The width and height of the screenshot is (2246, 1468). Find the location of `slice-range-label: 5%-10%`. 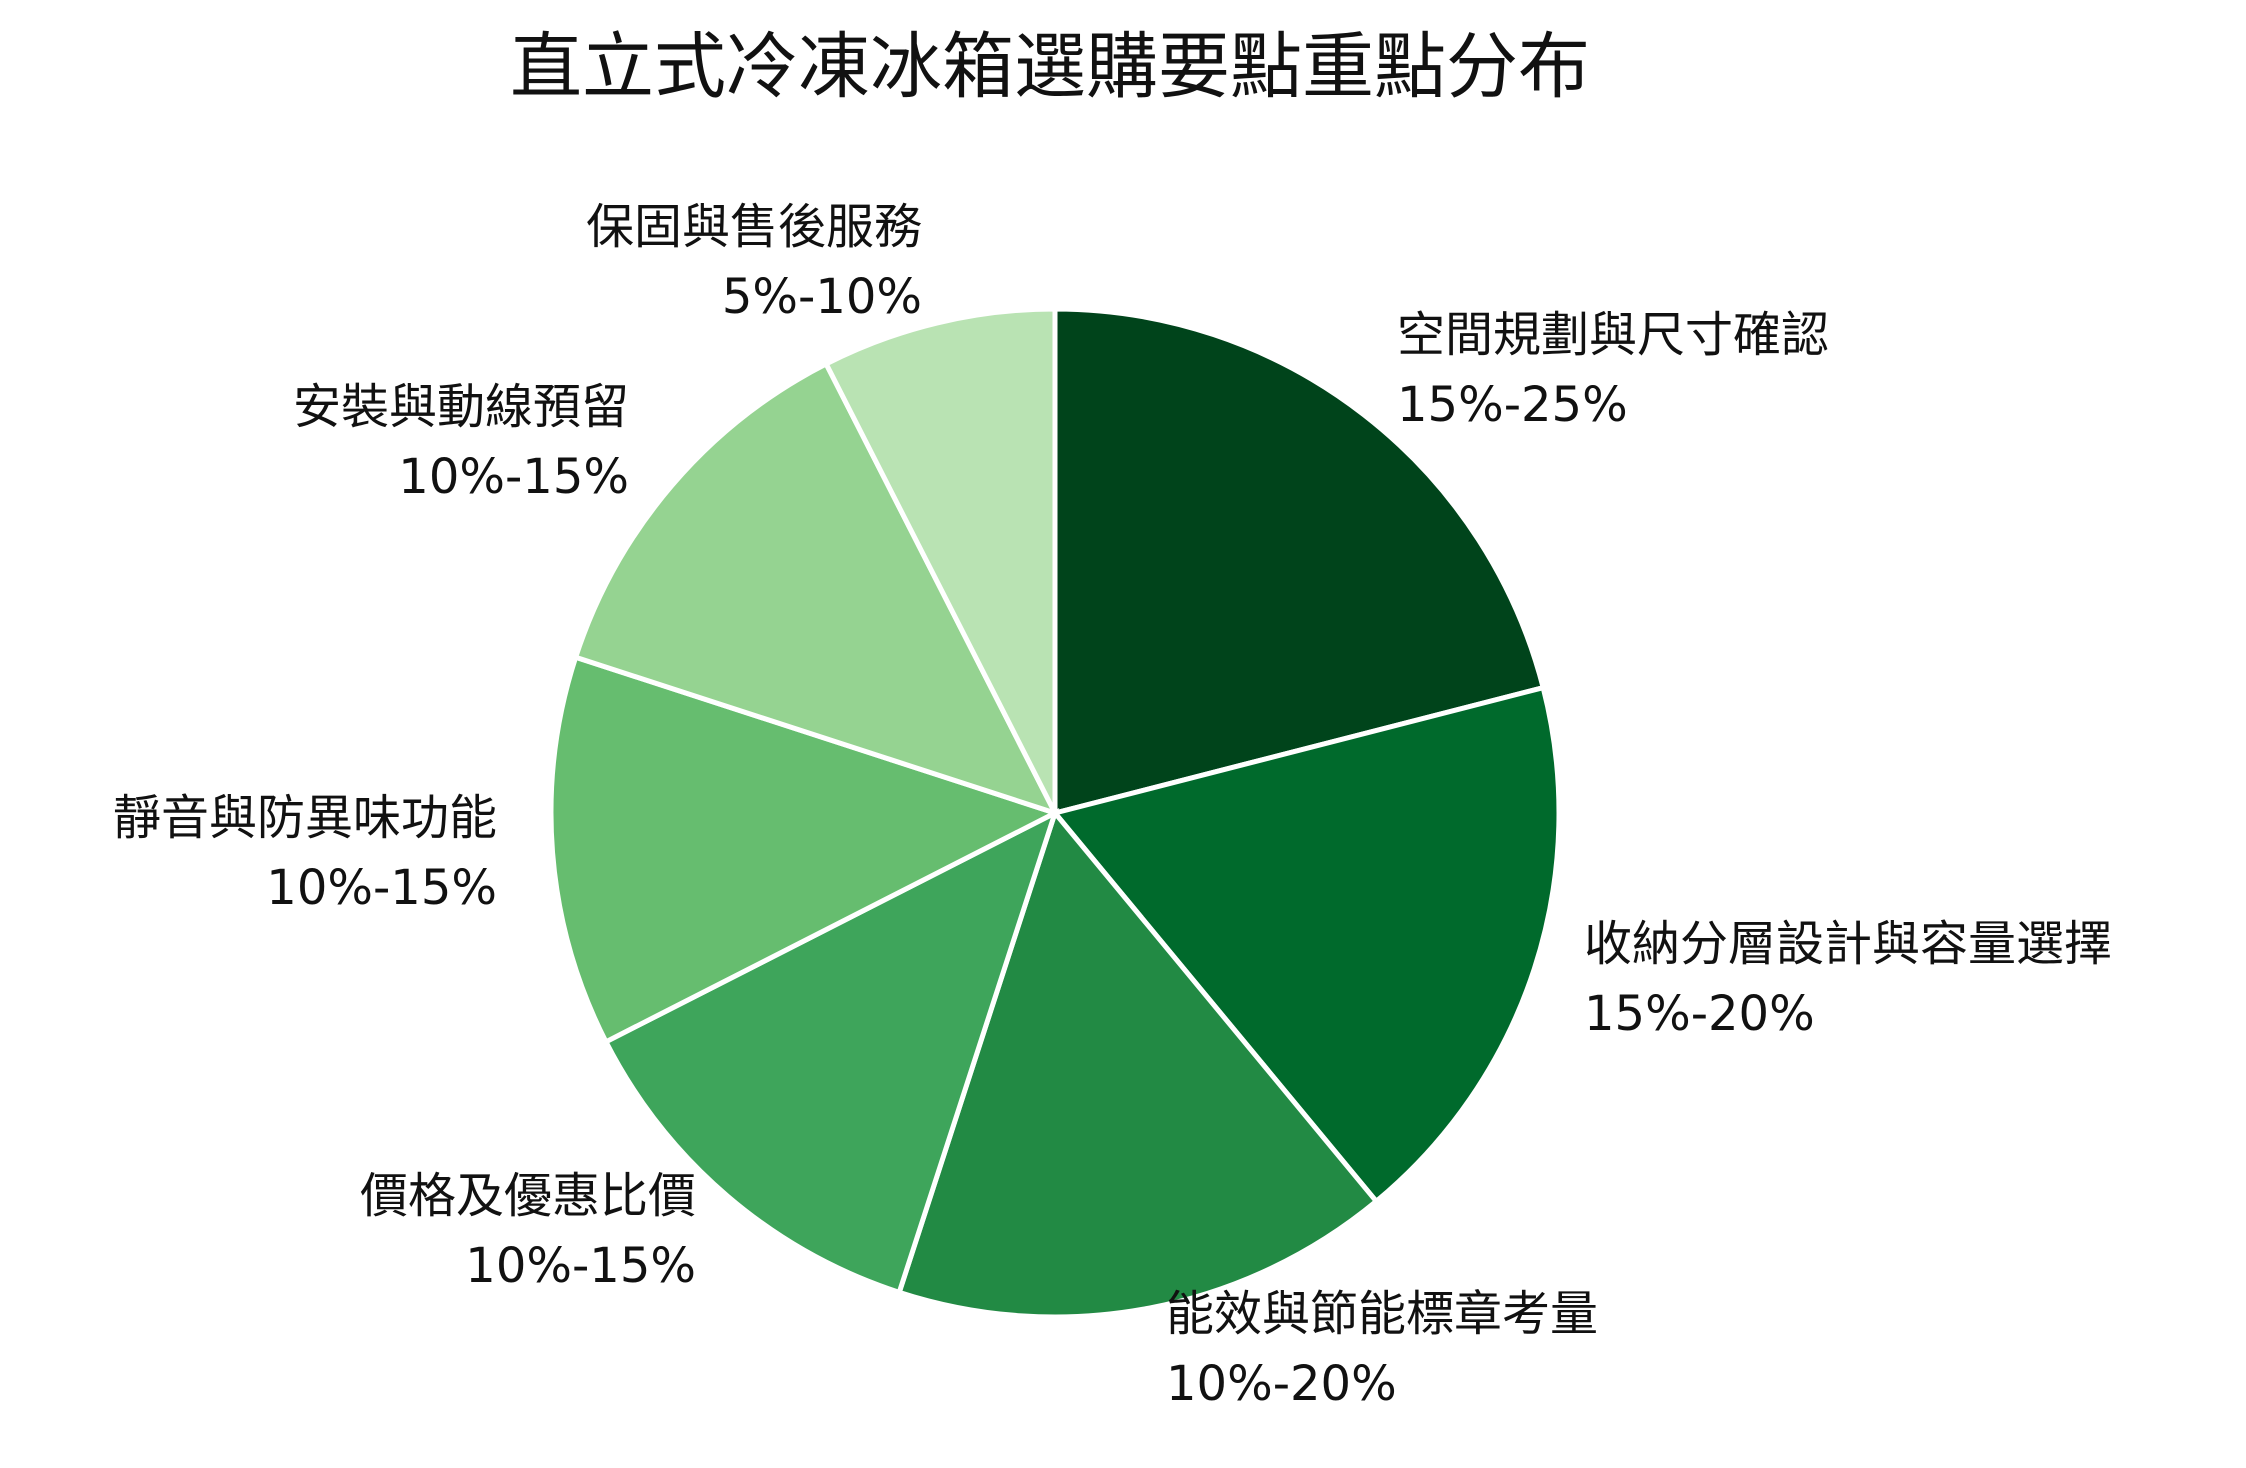

slice-range-label: 5%-10% is located at coordinates (822, 297).